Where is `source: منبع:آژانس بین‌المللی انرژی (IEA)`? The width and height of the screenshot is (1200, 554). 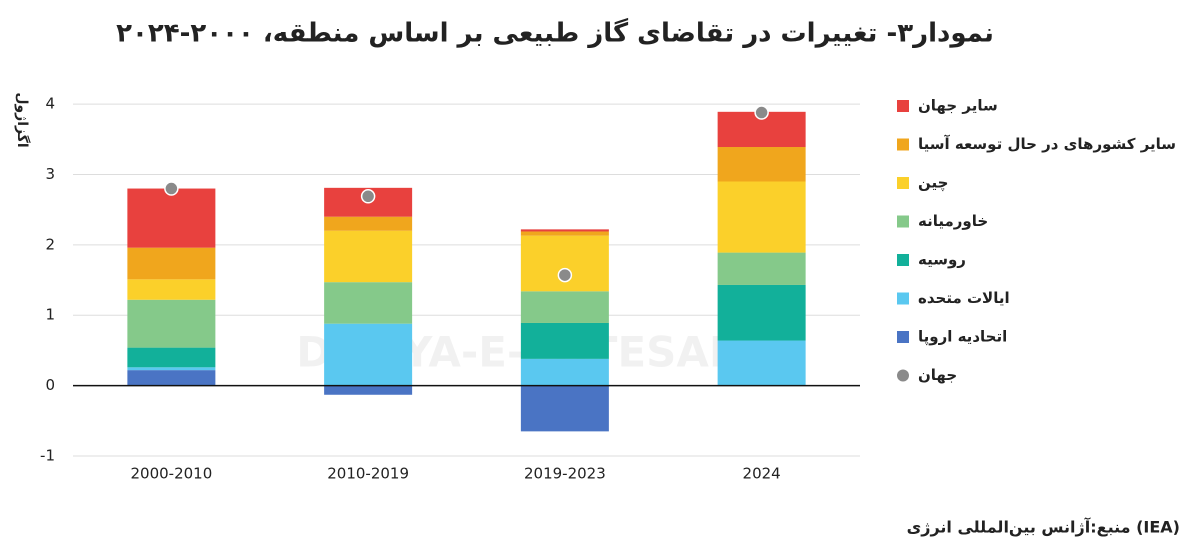
source: منبع:آژانس بین‌المللی انرژی (IEA) is located at coordinates (1043, 527).